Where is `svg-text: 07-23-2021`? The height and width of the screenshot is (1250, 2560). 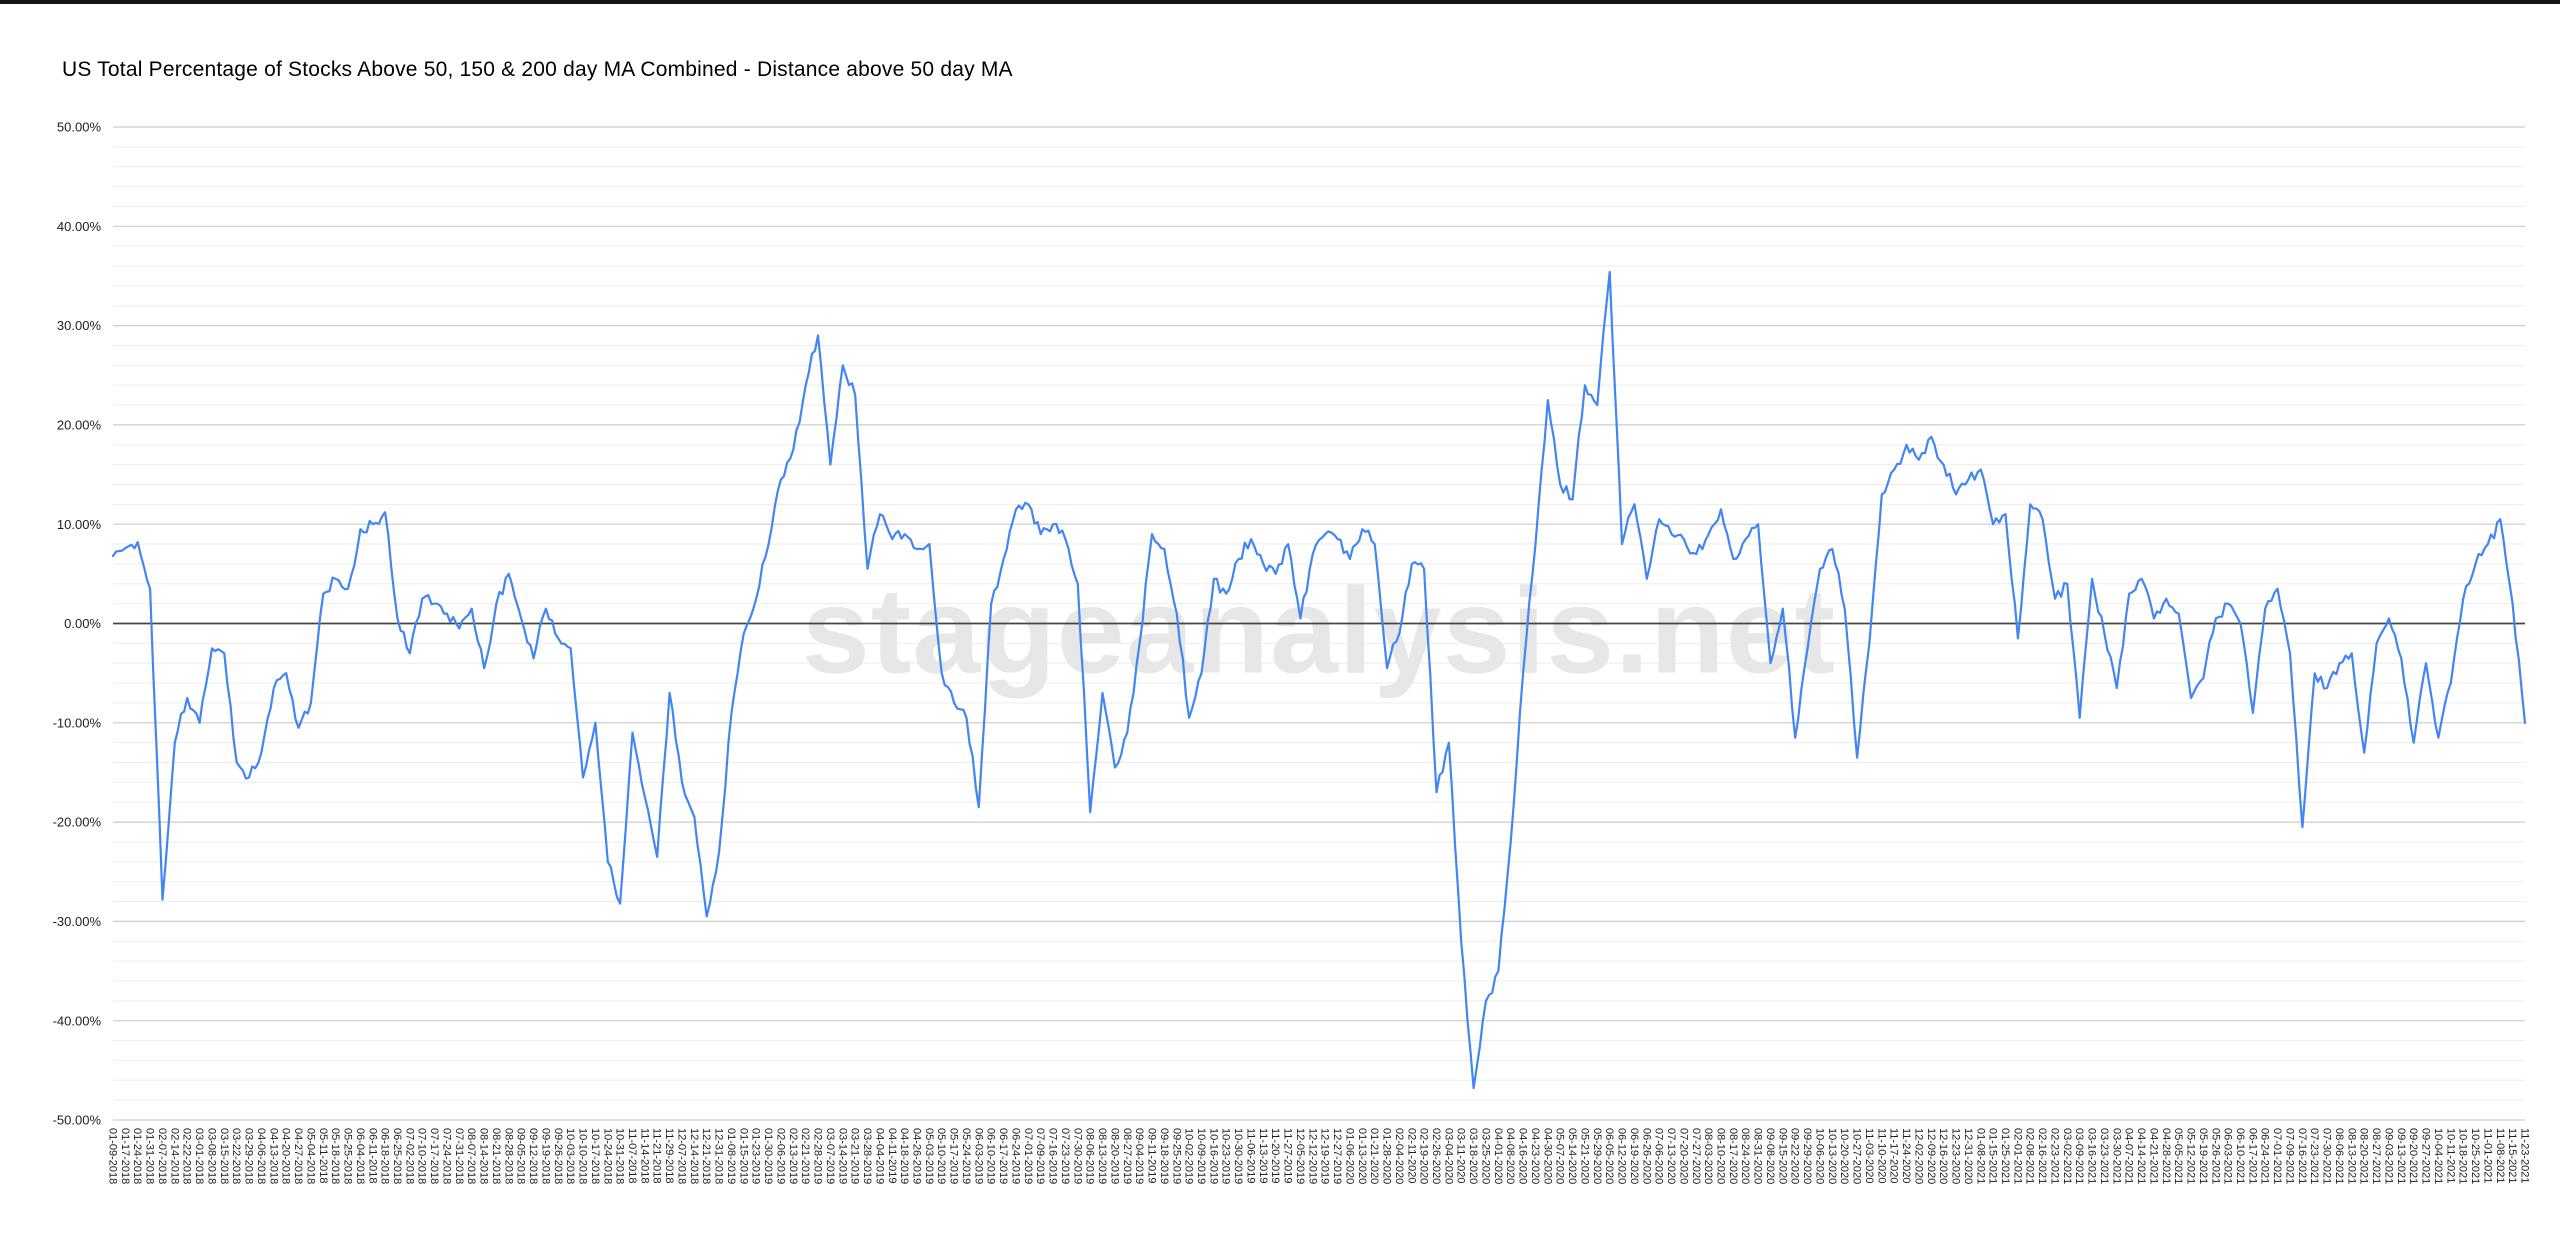
svg-text: 07-23-2021 is located at coordinates (2314, 1156).